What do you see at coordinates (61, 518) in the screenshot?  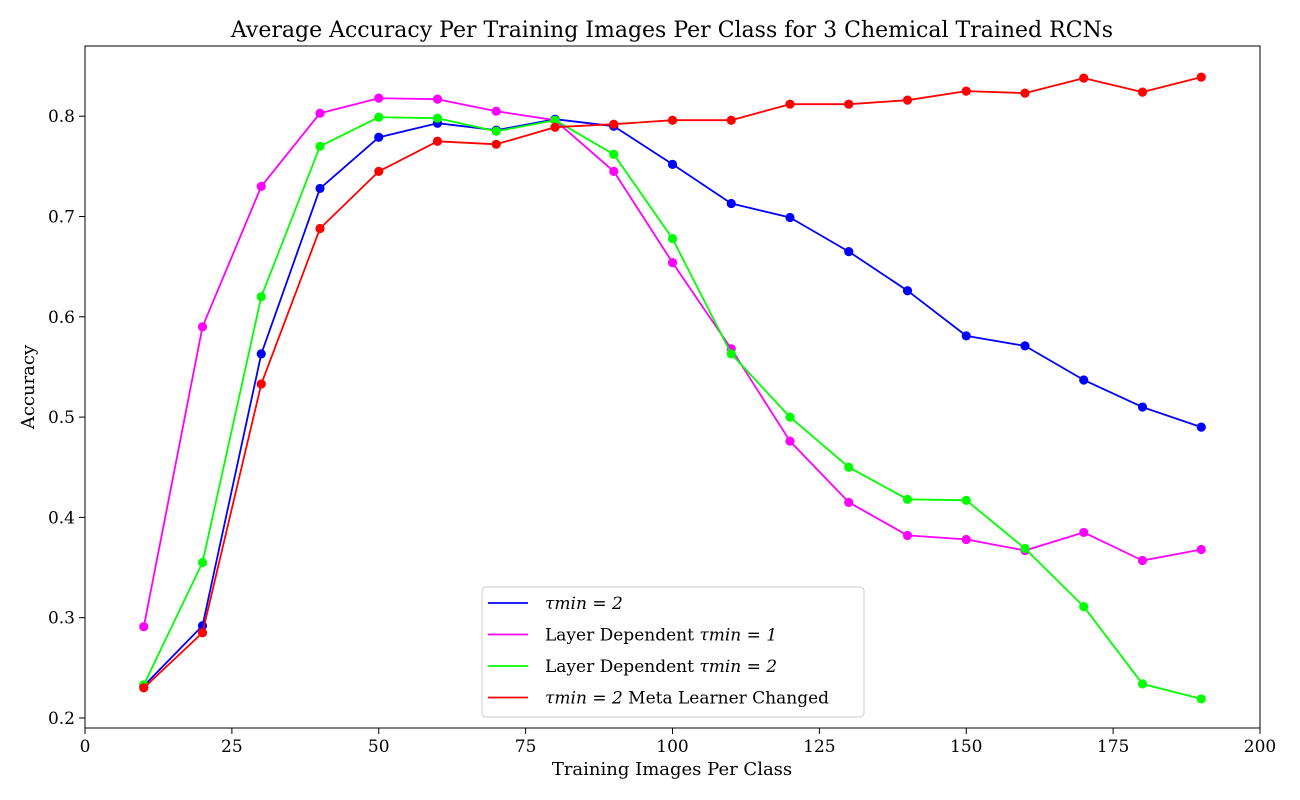 I see `y-tick-label: 0.4` at bounding box center [61, 518].